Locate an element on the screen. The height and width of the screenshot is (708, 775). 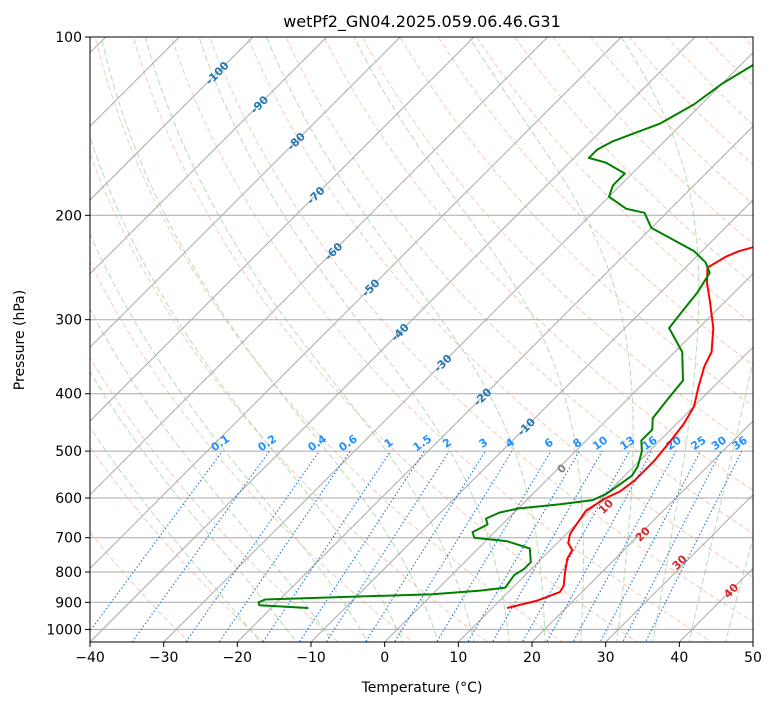
y-tick-label: 900 is located at coordinates (68, 603).